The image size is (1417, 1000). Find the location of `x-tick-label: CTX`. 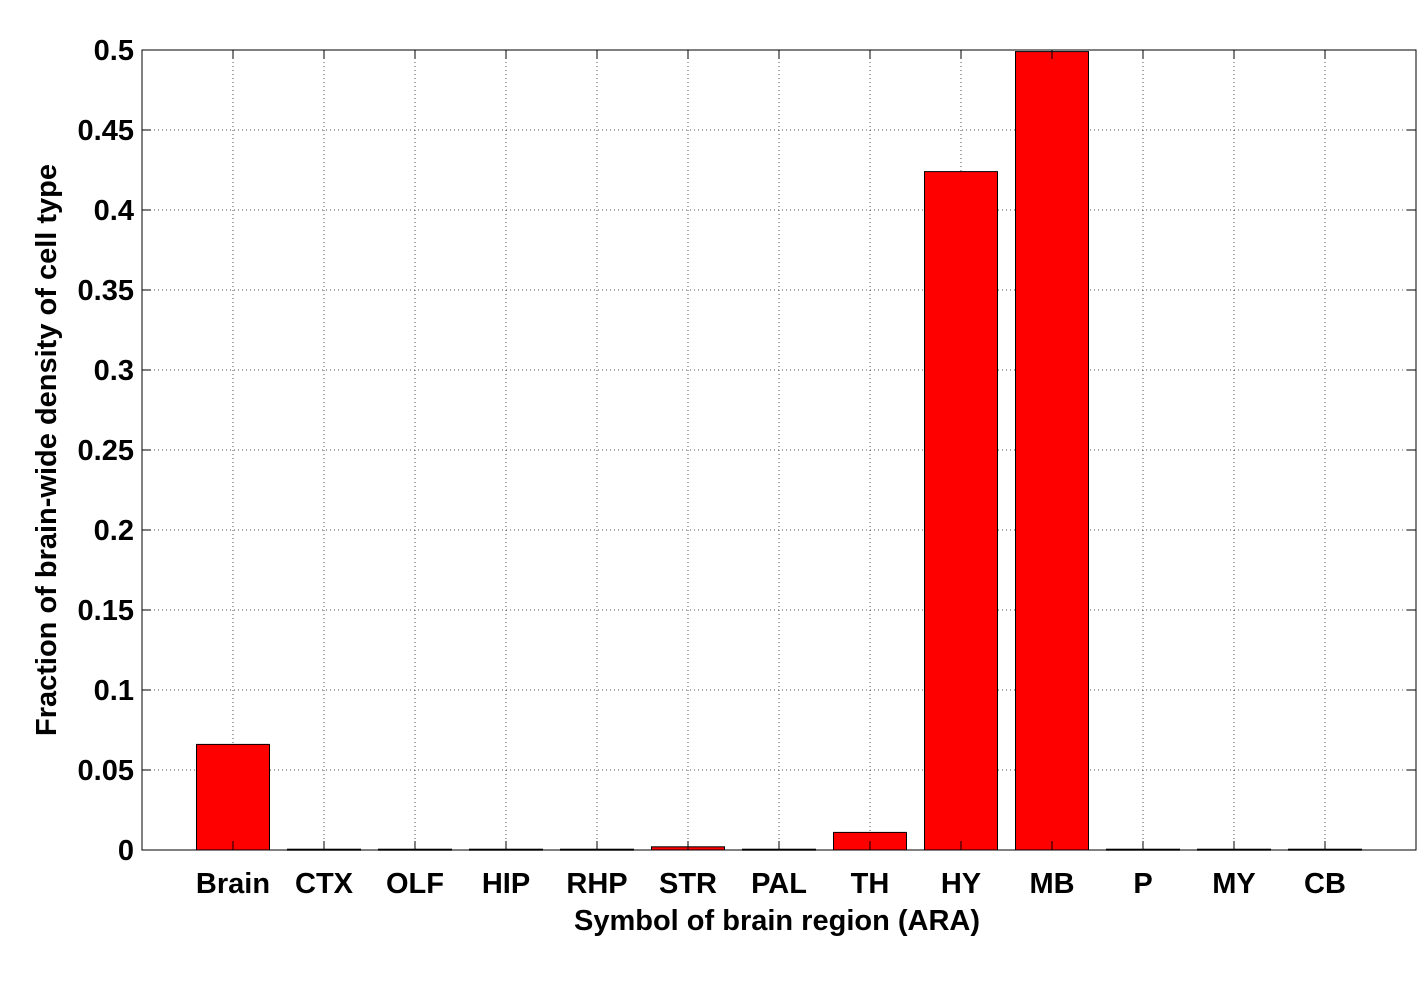

x-tick-label: CTX is located at coordinates (324, 884).